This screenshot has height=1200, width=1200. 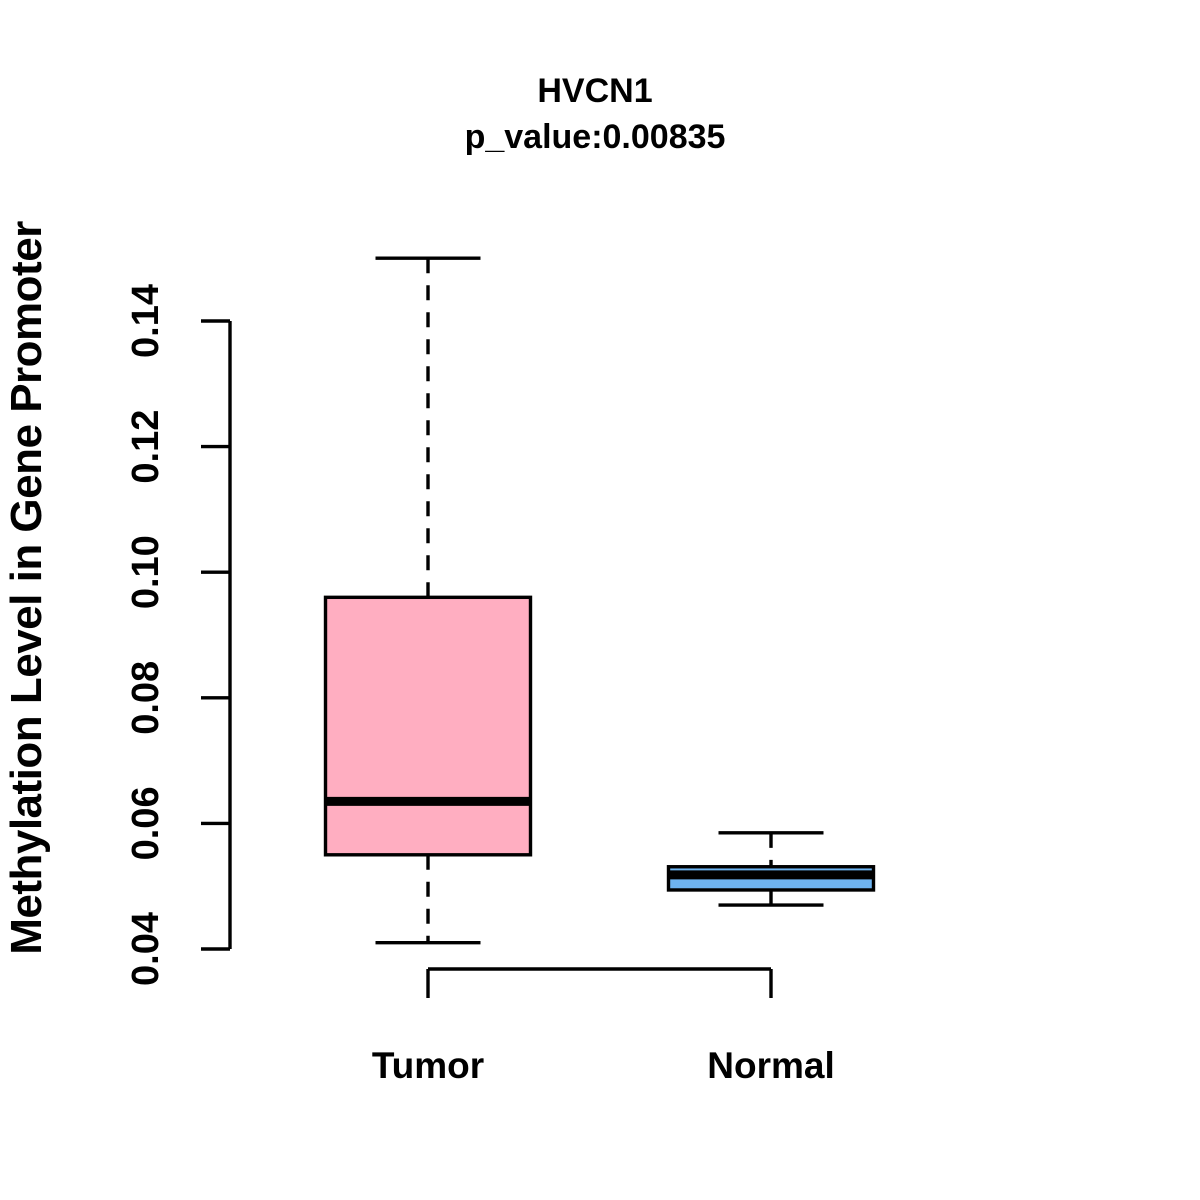 What do you see at coordinates (146, 949) in the screenshot?
I see `y-tick-label: 0.04` at bounding box center [146, 949].